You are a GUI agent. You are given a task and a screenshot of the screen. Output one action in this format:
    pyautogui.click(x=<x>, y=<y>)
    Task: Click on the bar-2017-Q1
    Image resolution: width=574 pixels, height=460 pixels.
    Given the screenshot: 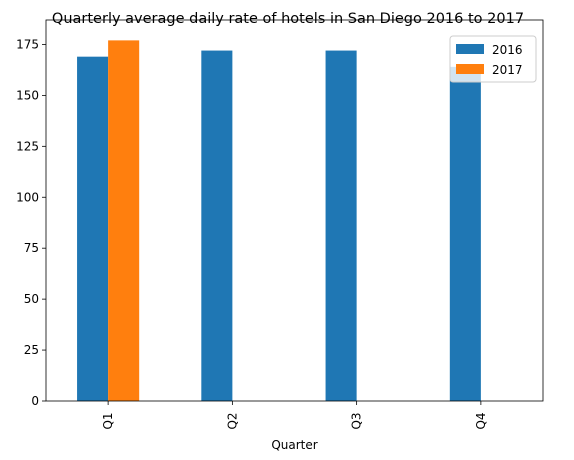 What is the action you would take?
    pyautogui.click(x=124, y=221)
    